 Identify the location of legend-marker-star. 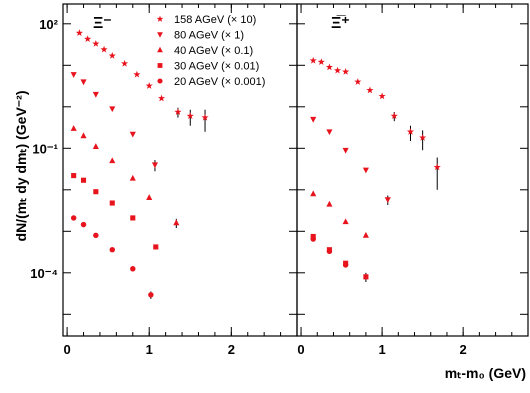
(160, 18).